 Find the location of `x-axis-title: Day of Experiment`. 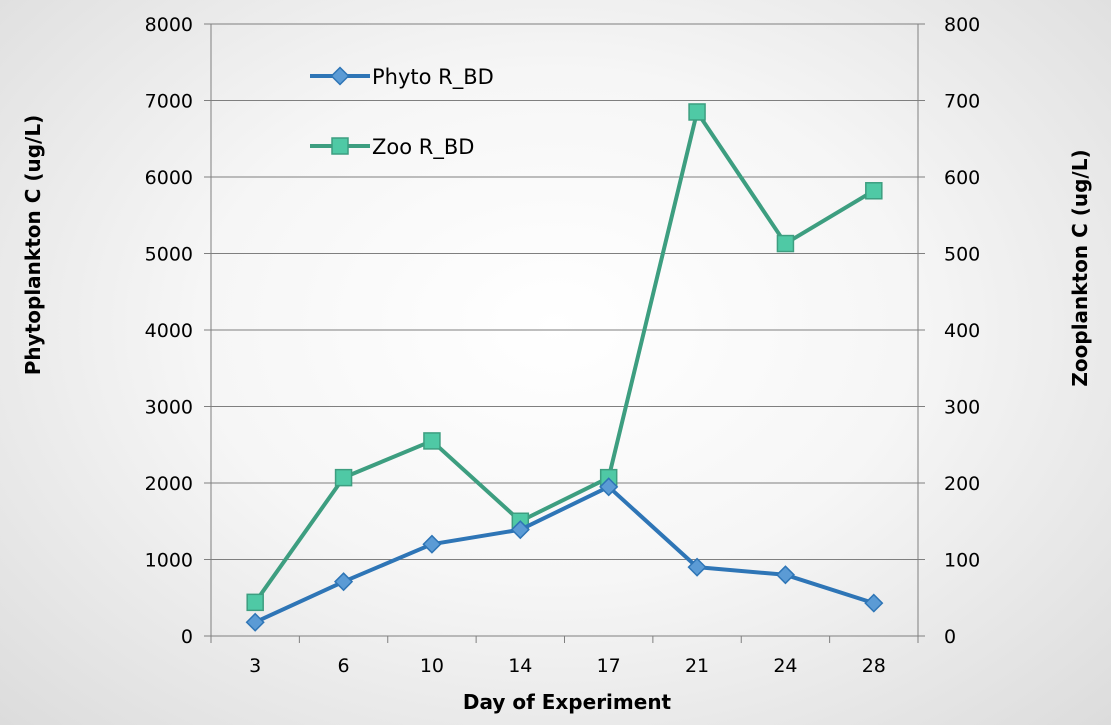

x-axis-title: Day of Experiment is located at coordinates (567, 702).